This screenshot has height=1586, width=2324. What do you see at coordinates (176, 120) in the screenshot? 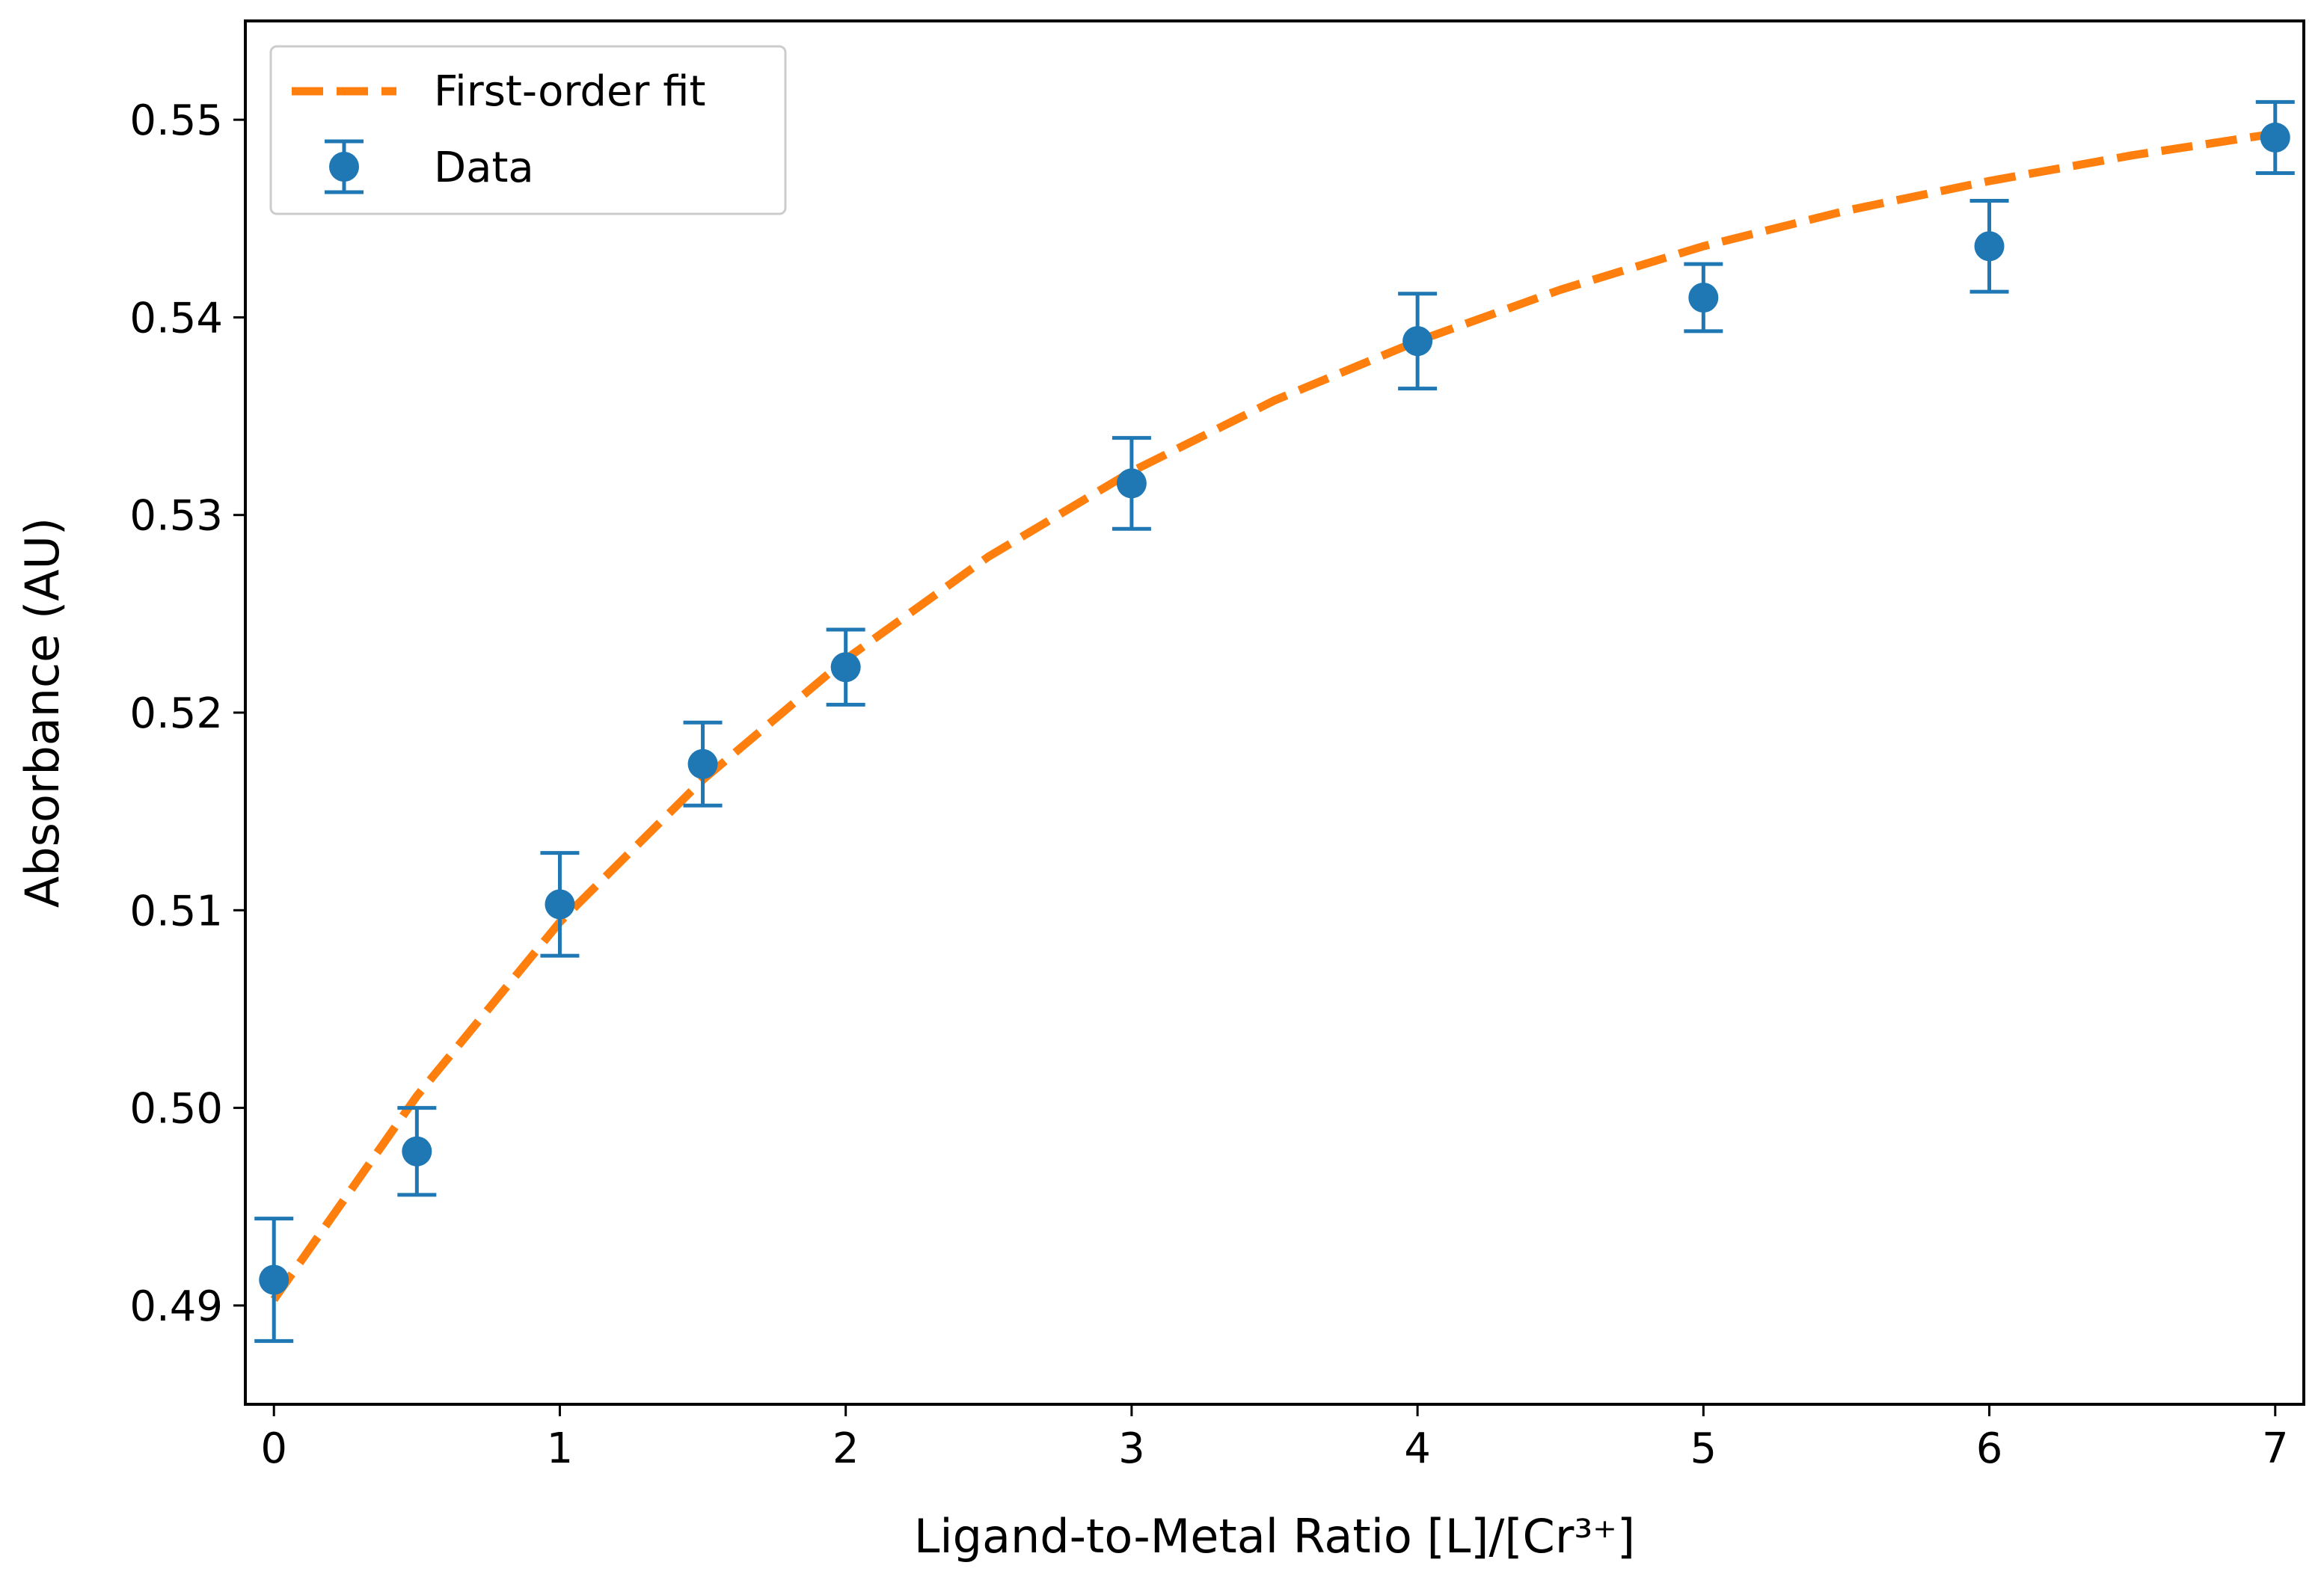
I see `y-tick-label: 0.55` at bounding box center [176, 120].